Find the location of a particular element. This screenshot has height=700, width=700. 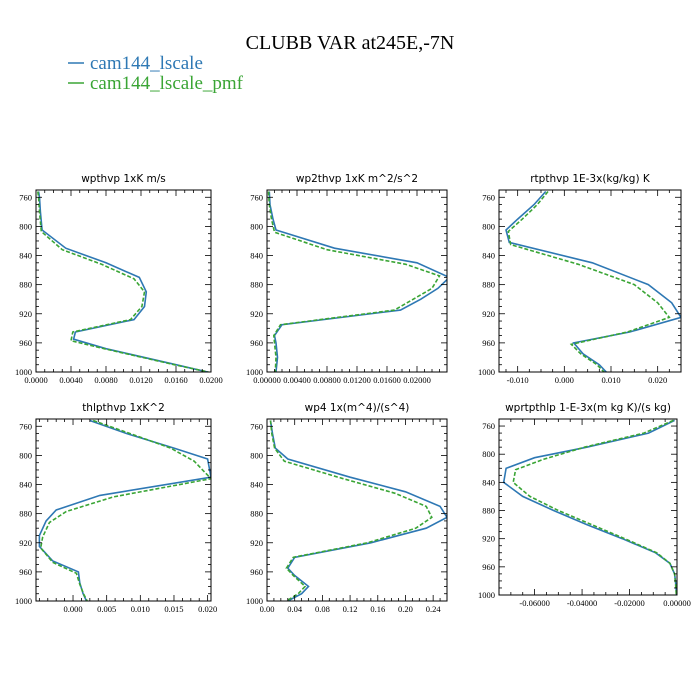

x-tick-label: 0.0040 is located at coordinates (70, 380).